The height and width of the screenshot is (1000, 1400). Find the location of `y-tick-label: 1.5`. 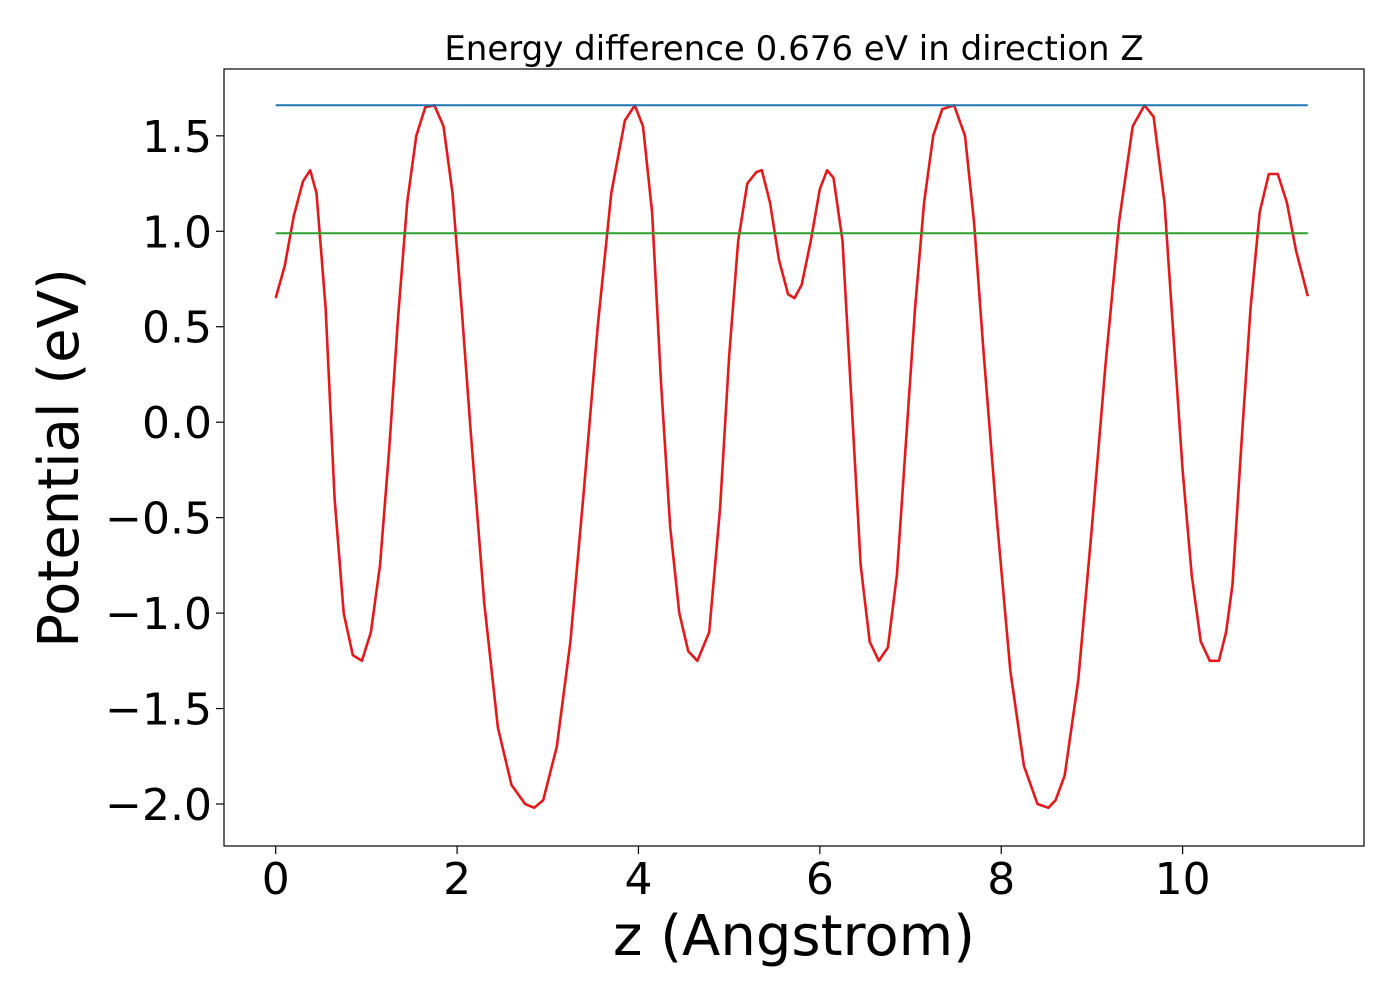

y-tick-label: 1.5 is located at coordinates (177, 137).